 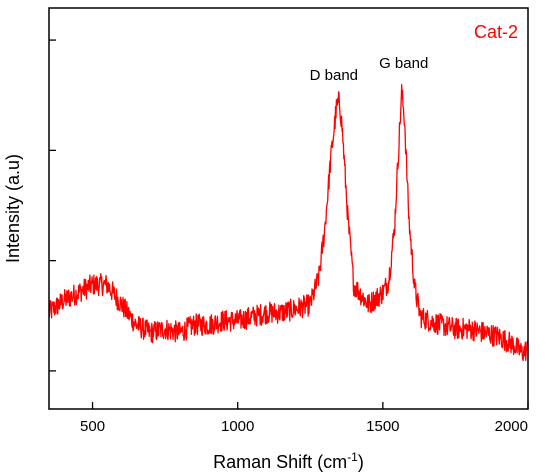 What do you see at coordinates (511, 426) in the screenshot?
I see `x-tick-label: 2000` at bounding box center [511, 426].